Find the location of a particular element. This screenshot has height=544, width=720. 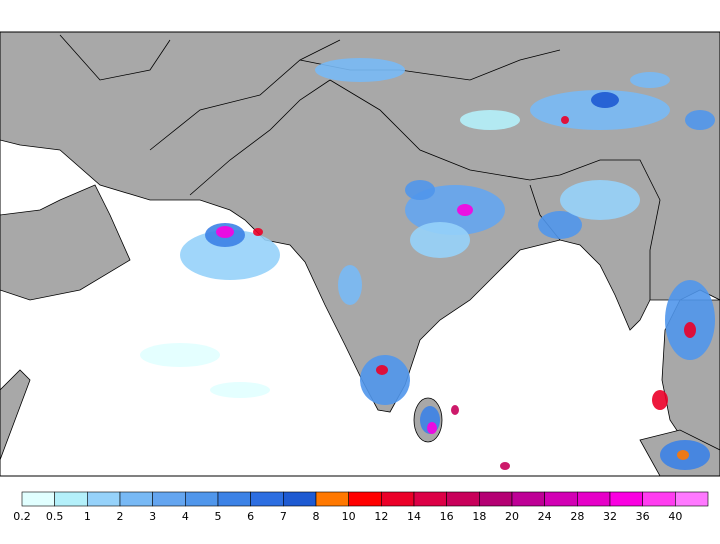

colorbar-label: 28 is located at coordinates (577, 516).